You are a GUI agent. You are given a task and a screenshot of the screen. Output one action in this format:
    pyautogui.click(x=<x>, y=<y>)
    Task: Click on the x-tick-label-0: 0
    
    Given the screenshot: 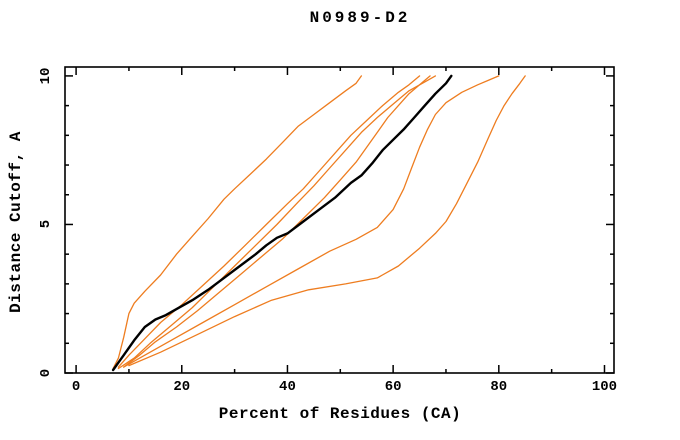 What is the action you would take?
    pyautogui.click(x=76, y=387)
    